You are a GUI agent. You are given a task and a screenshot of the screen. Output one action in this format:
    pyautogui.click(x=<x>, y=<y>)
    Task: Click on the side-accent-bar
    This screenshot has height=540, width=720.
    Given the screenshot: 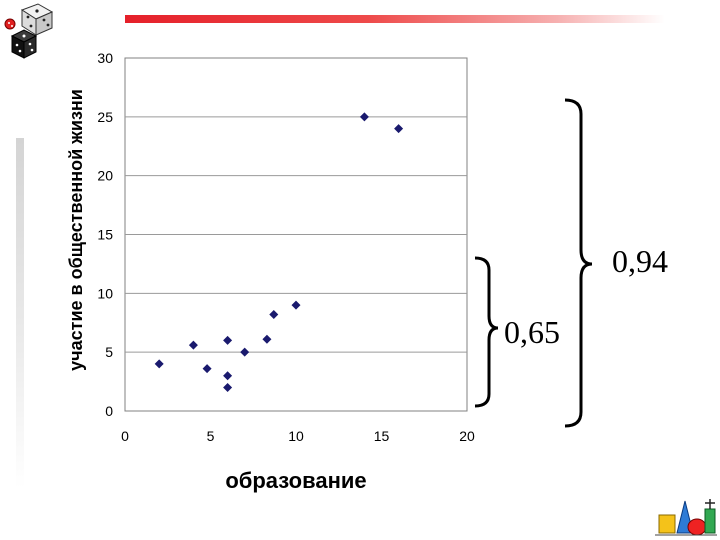 What is the action you would take?
    pyautogui.click(x=20, y=313)
    